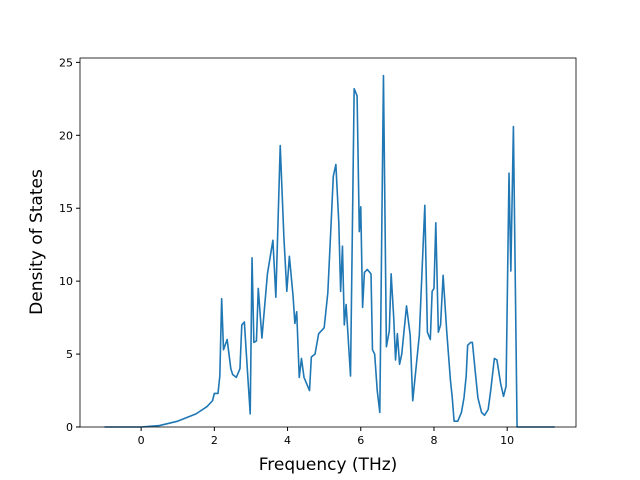  Describe the element at coordinates (360, 440) in the screenshot. I see `x-tick-label: 6` at that location.